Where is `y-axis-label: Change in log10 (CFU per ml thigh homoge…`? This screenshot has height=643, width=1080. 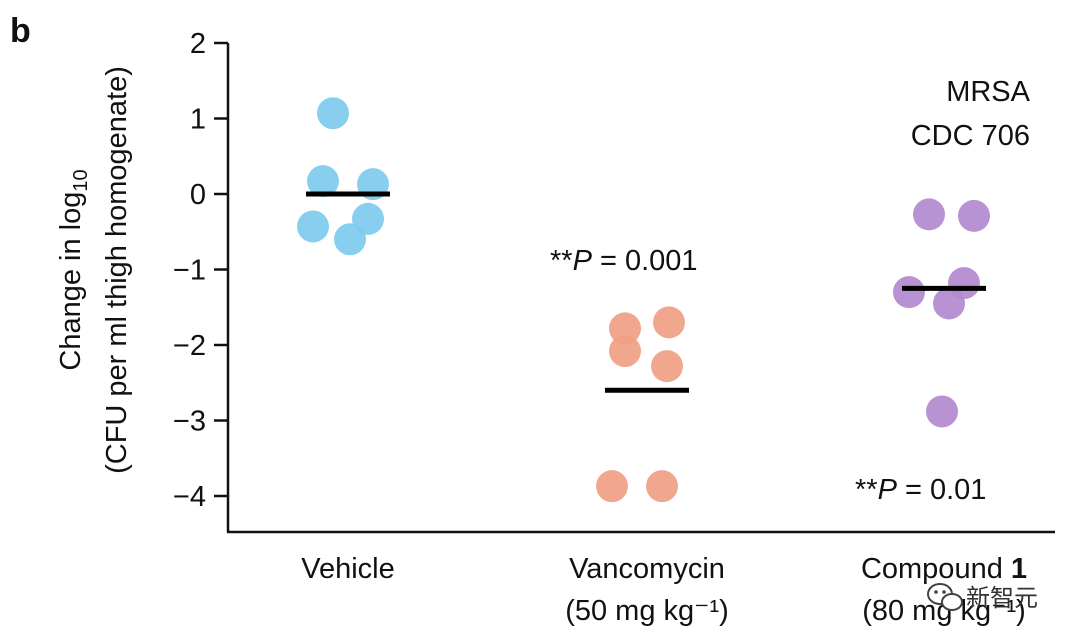 y-axis-label: Change in log10 (CFU per ml thigh homoge… is located at coordinates (94, 270).